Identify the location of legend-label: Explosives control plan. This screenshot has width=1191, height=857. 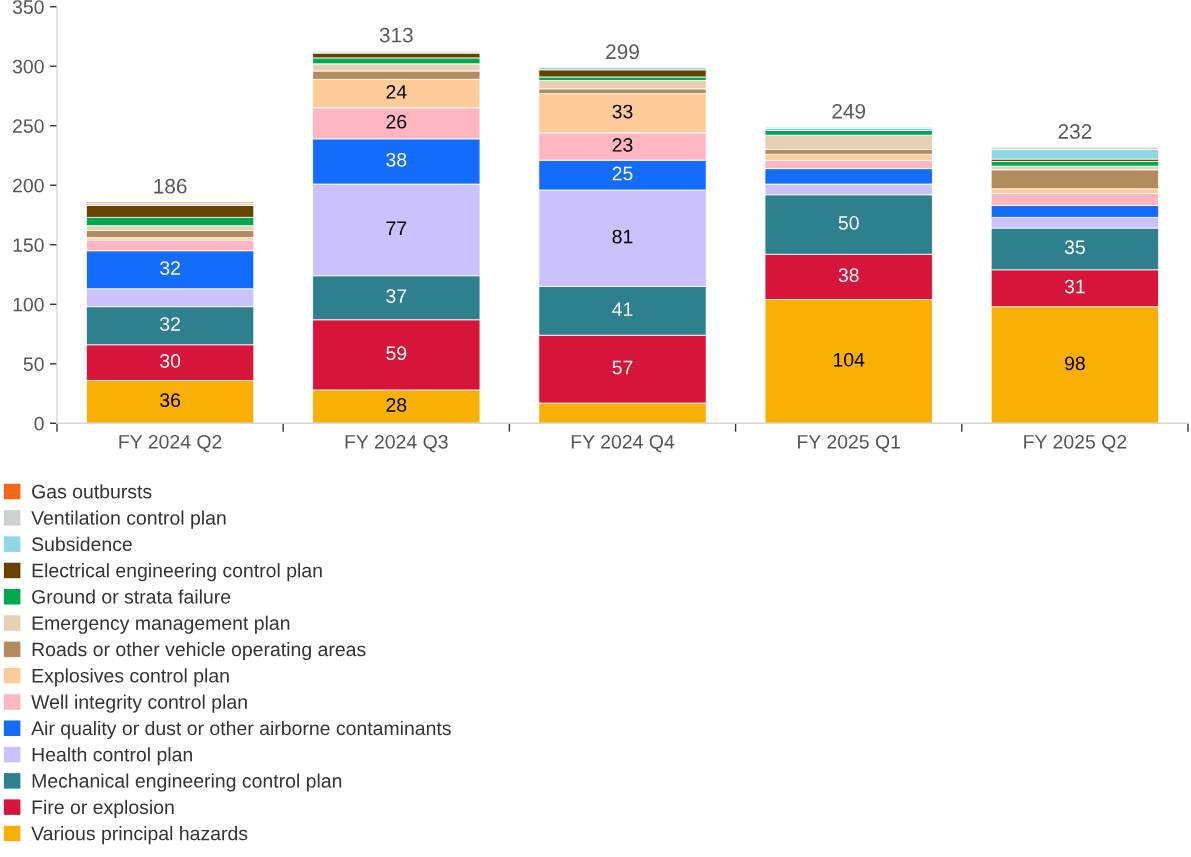
(130, 677).